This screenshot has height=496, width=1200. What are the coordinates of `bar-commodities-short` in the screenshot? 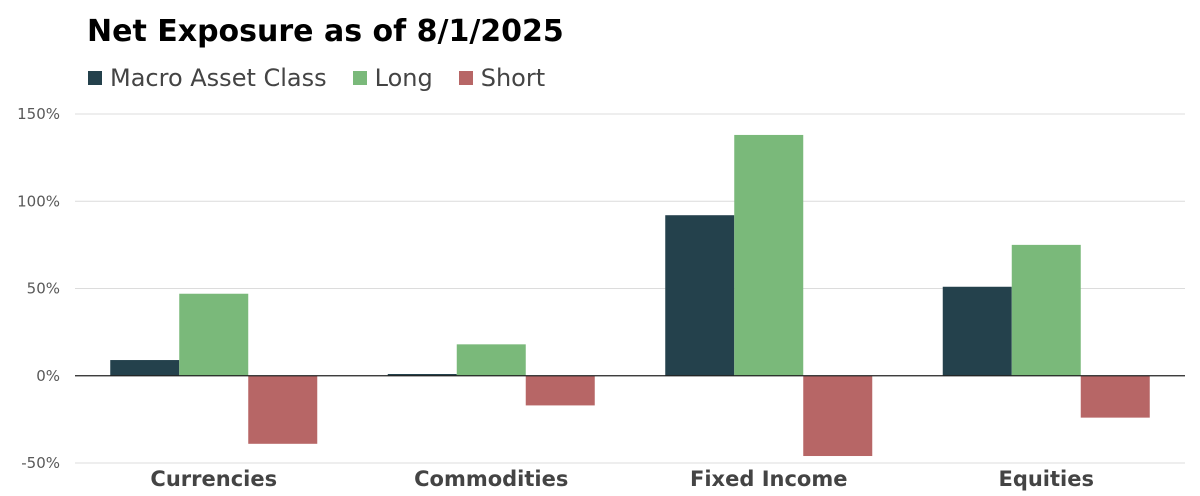 It's located at (560, 390).